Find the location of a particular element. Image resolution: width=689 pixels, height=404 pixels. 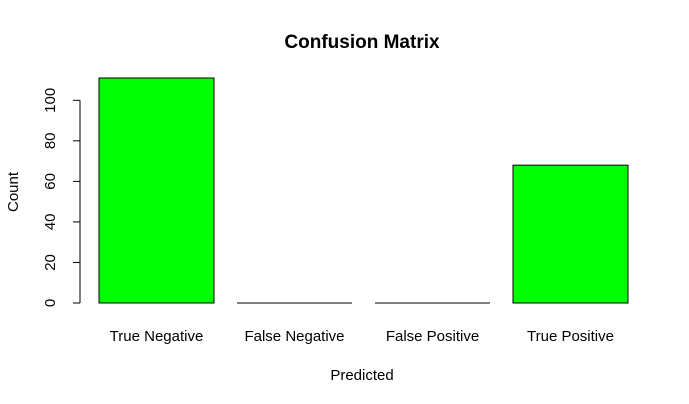

x-tick-label: False Negative is located at coordinates (294, 336).